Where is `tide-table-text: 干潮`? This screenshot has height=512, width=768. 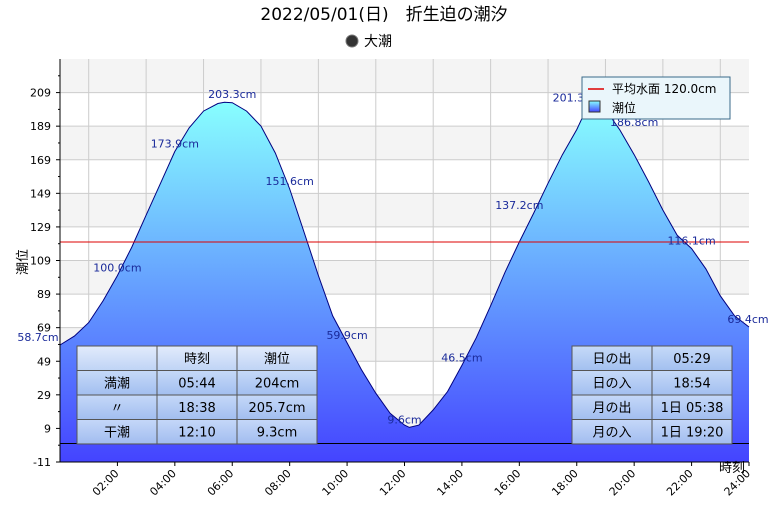
tide-table-text: 干潮 is located at coordinates (117, 433).